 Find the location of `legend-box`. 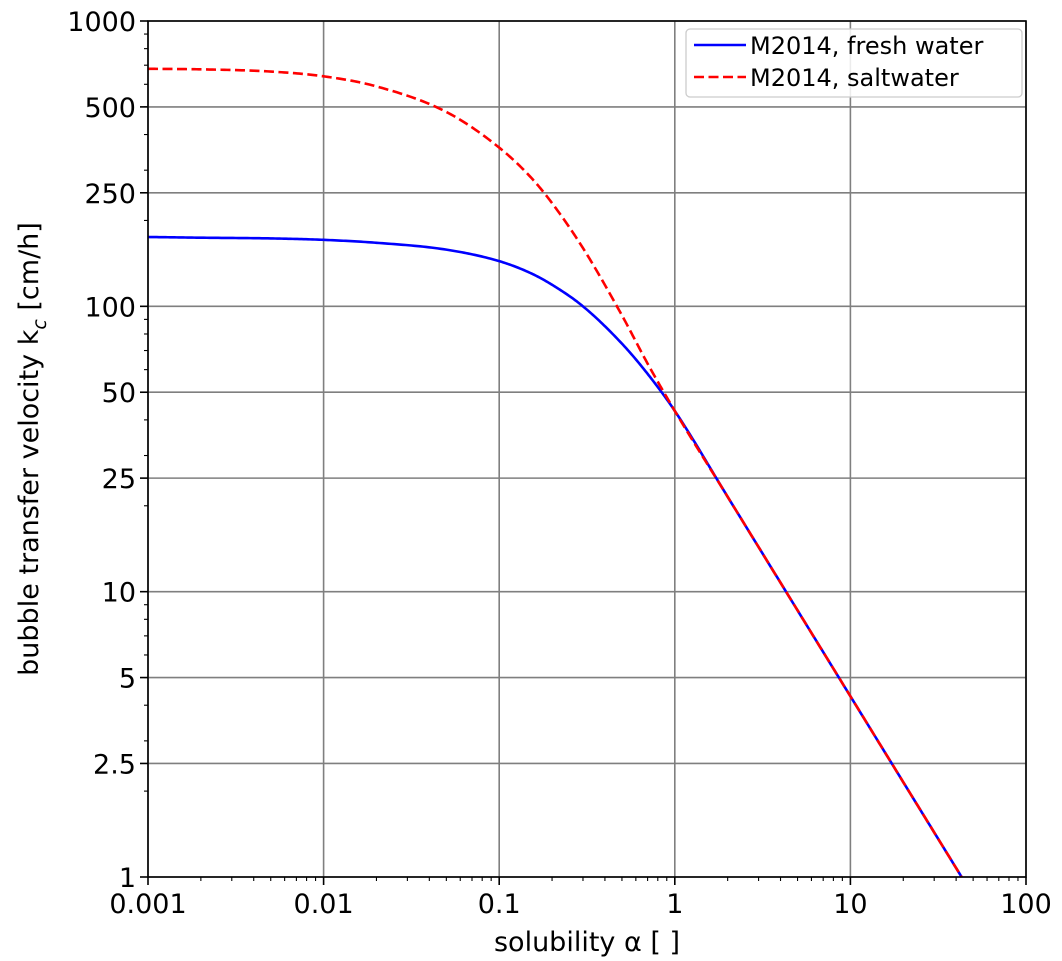

legend-box is located at coordinates (854, 63).